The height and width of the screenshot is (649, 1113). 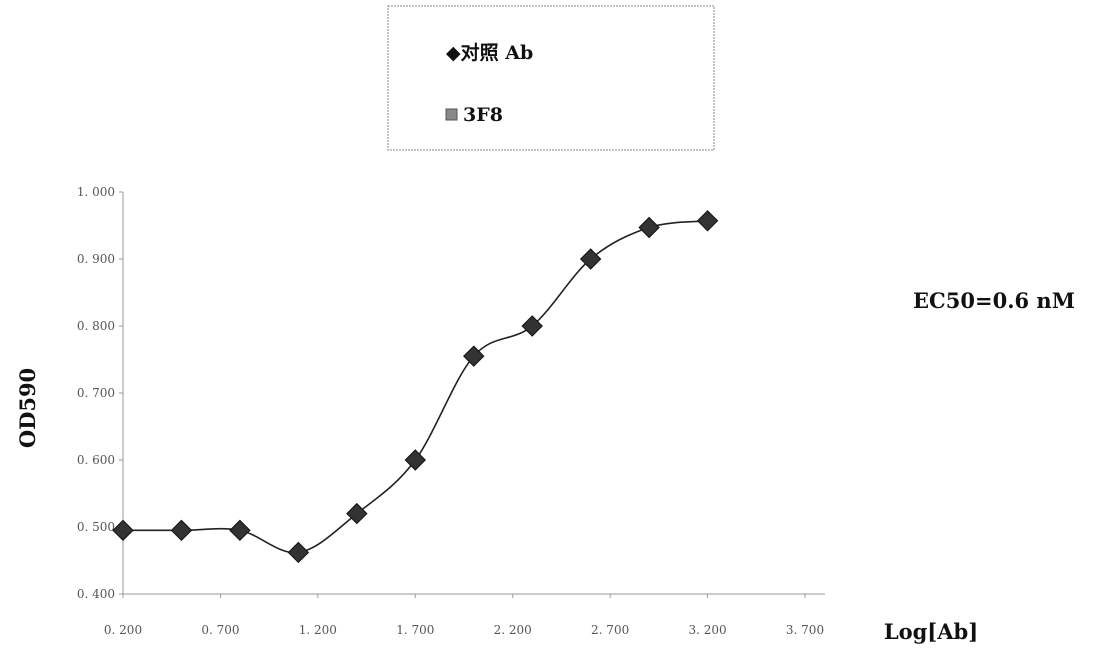 What do you see at coordinates (707, 630) in the screenshot?
I see `x-tick-label: 3. 200` at bounding box center [707, 630].